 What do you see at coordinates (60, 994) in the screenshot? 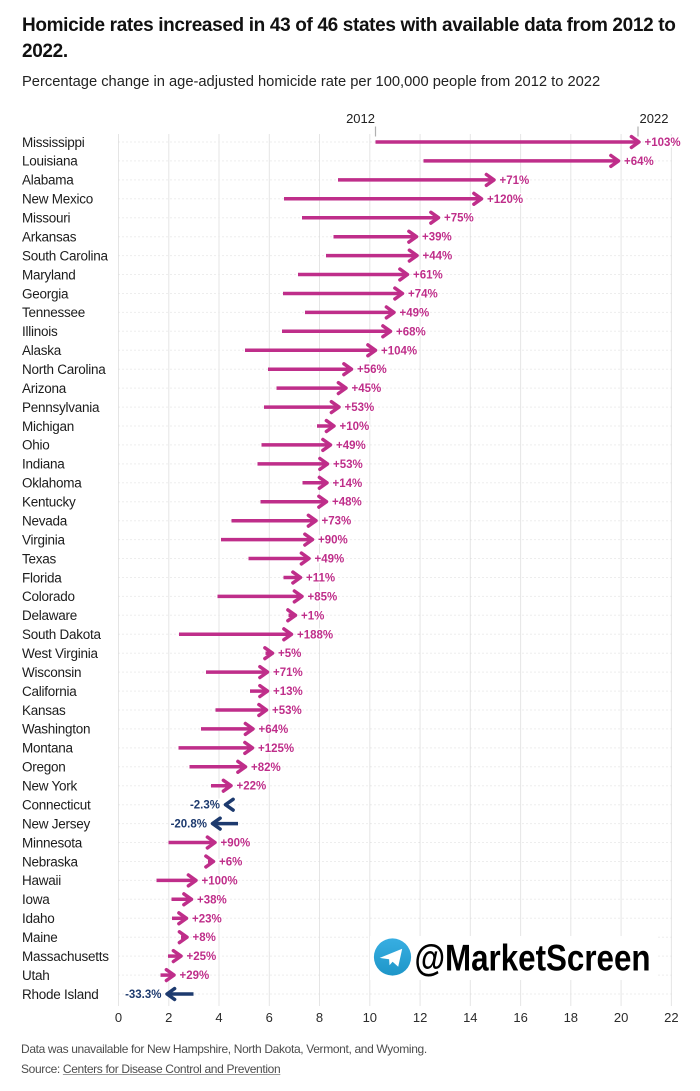
I see `svg-text: Rhode Island` at bounding box center [60, 994].